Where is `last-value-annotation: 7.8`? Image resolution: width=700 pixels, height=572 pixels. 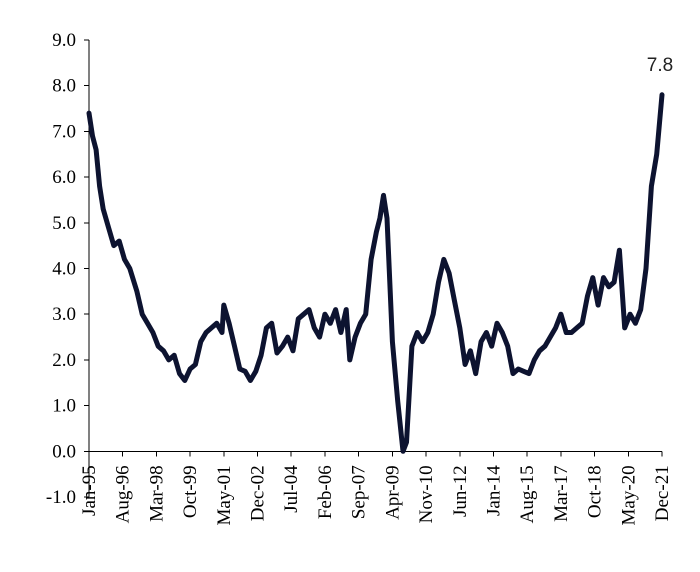 last-value-annotation: 7.8 is located at coordinates (660, 65).